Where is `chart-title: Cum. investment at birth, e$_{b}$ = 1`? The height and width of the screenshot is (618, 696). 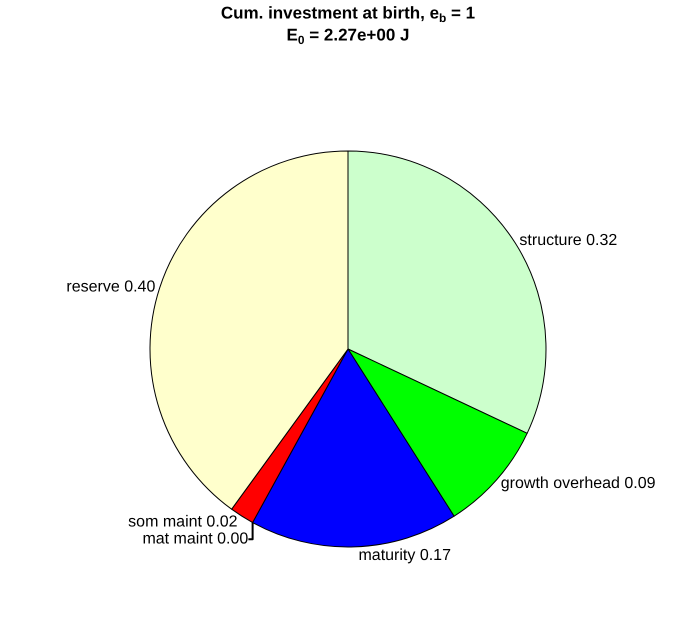 chart-title: Cum. investment at birth, e$_{b}$ = 1 is located at coordinates (348, 15).